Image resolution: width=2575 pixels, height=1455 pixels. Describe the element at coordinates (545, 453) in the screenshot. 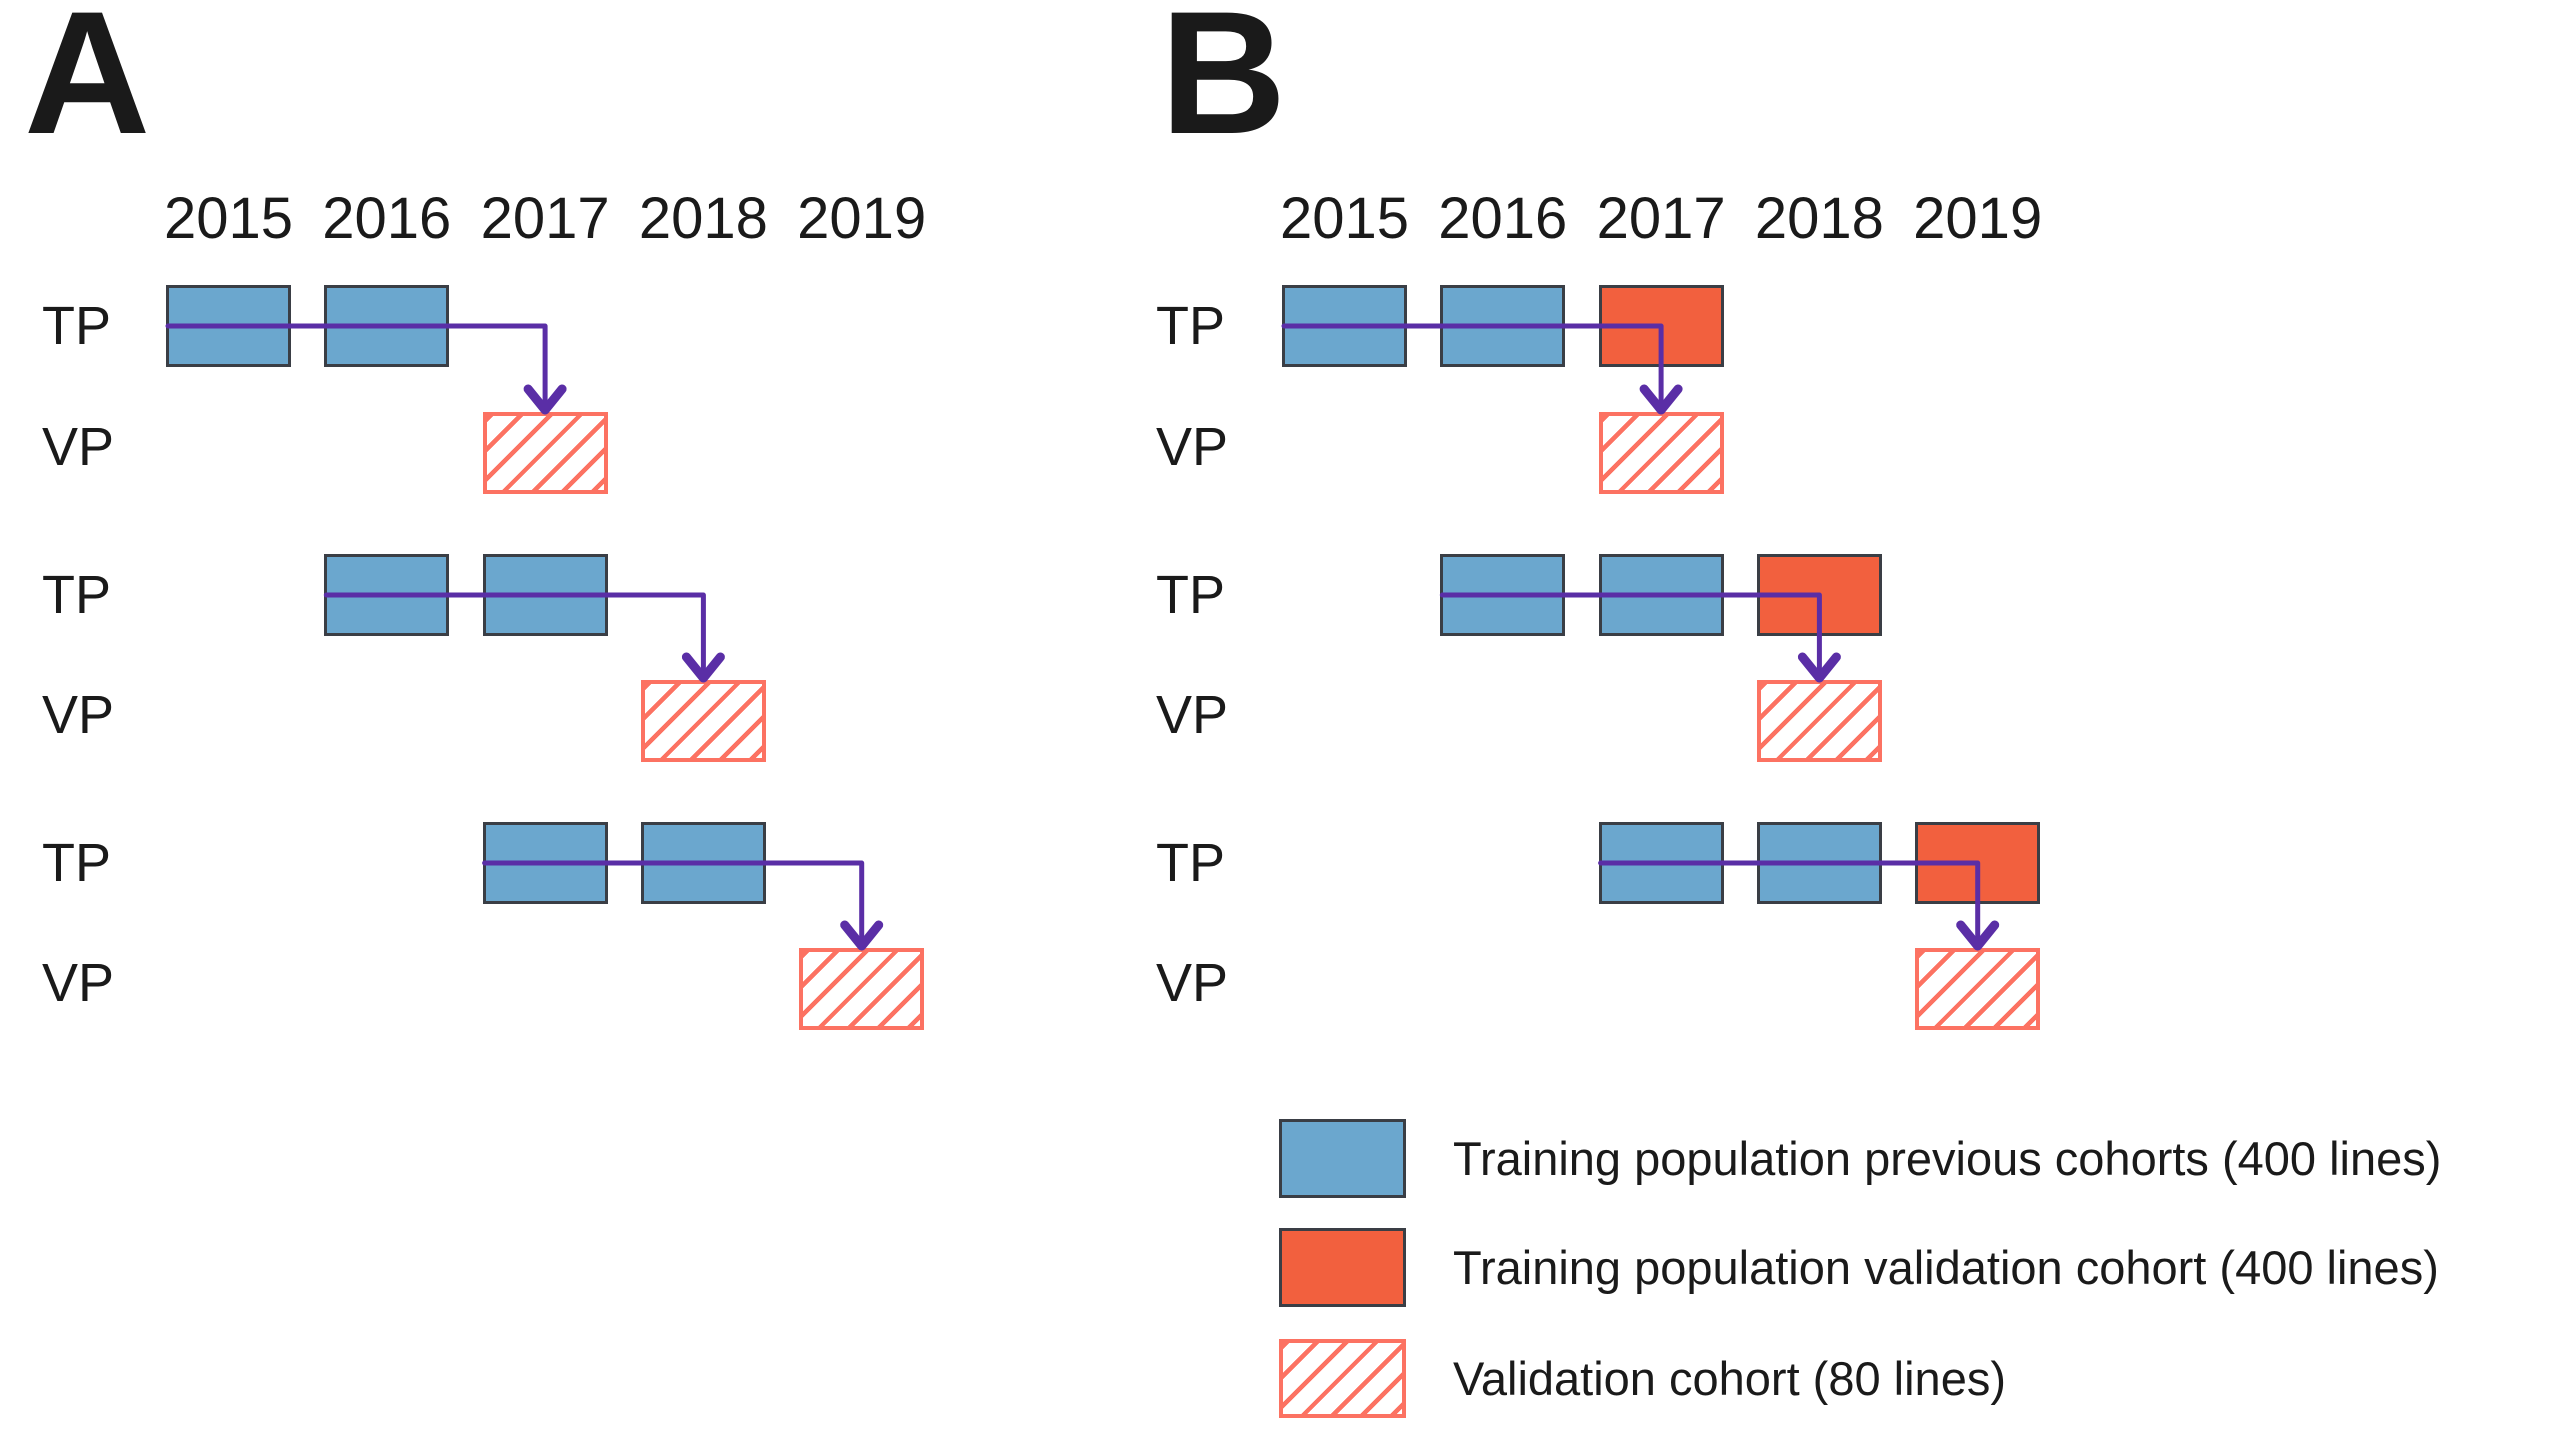

I see `vp-box-2017` at that location.